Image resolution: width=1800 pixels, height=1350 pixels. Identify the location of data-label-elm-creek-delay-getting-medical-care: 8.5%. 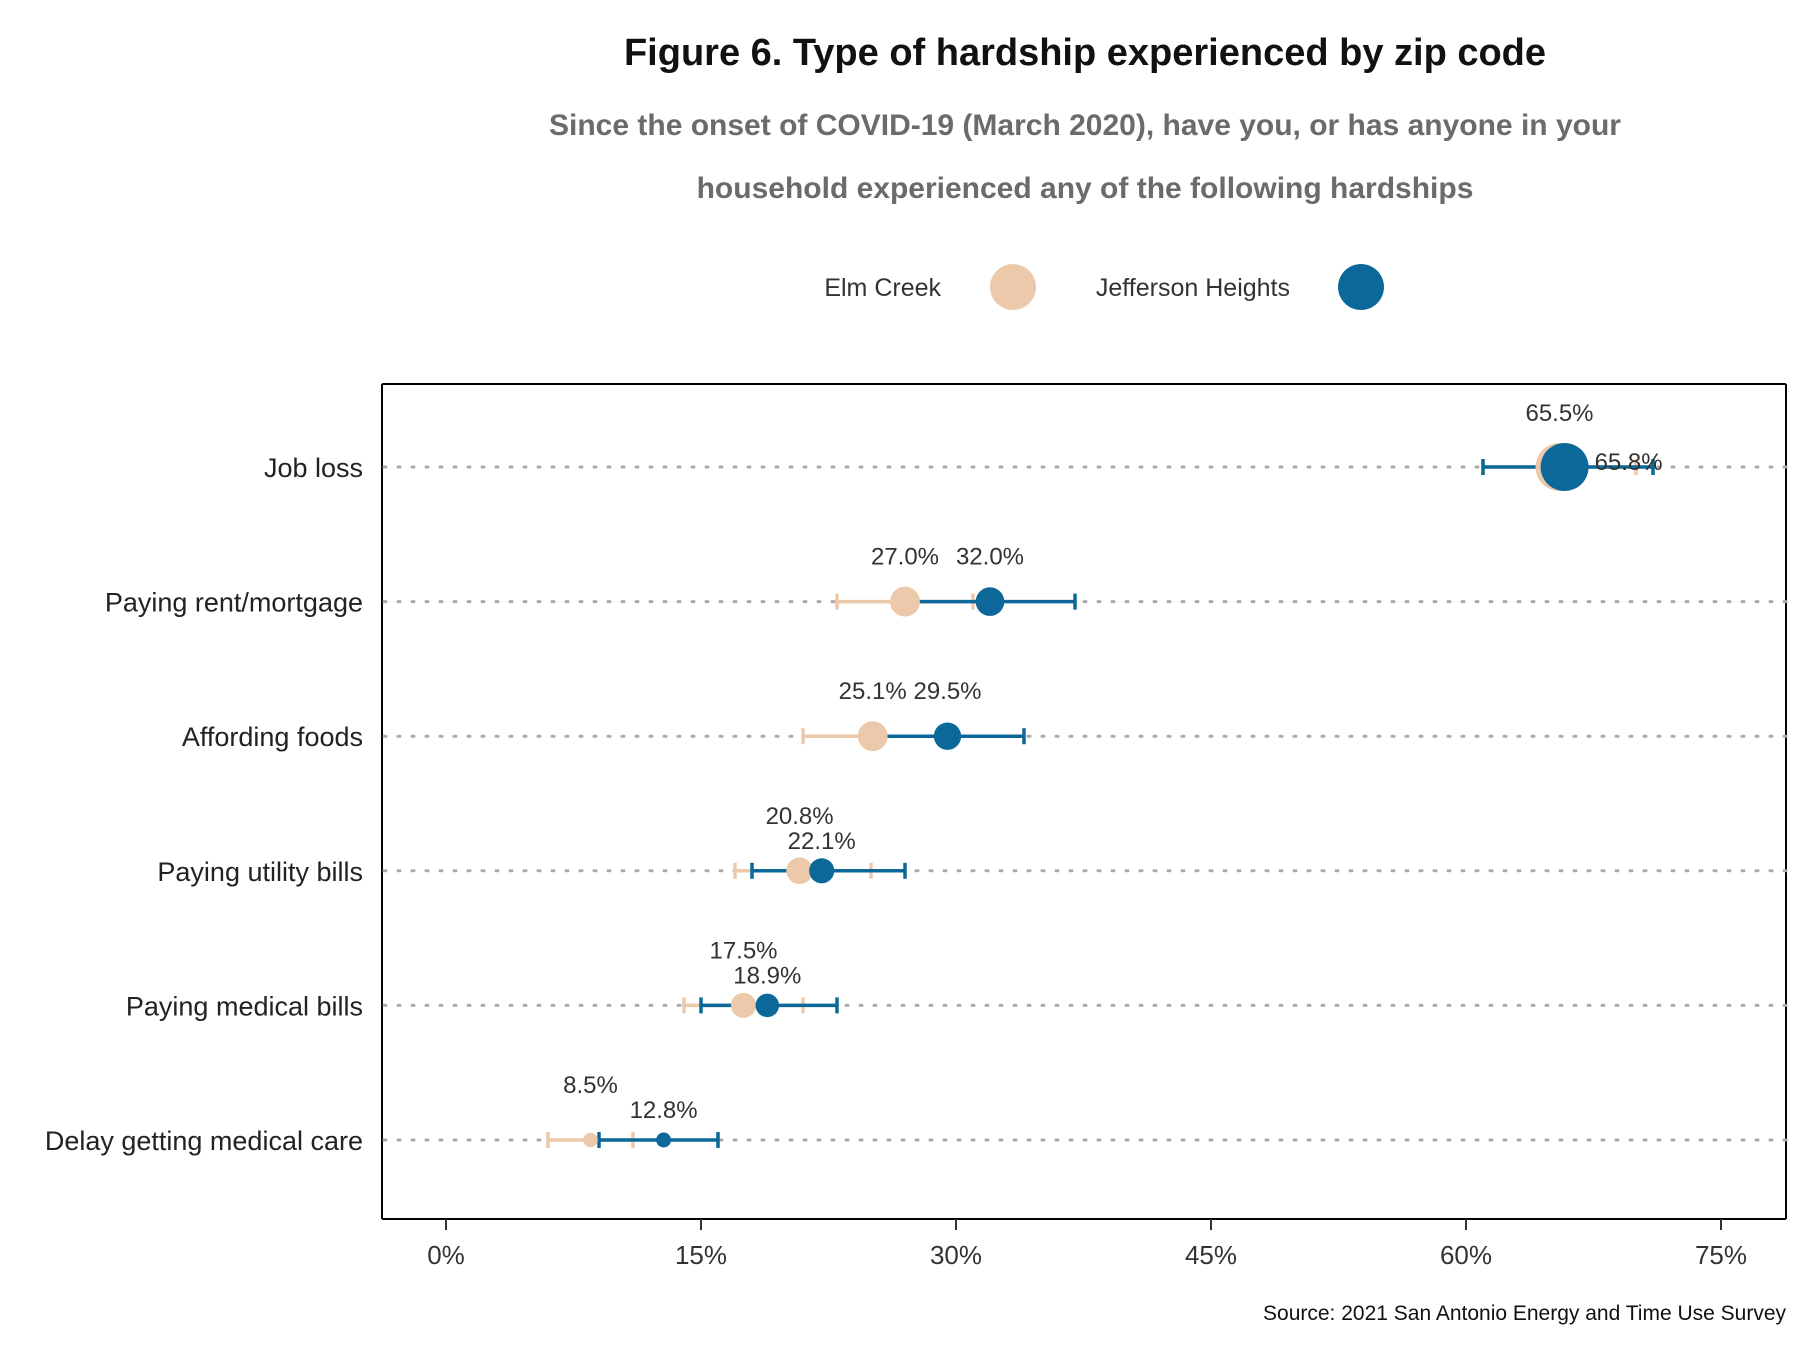
(590, 1085).